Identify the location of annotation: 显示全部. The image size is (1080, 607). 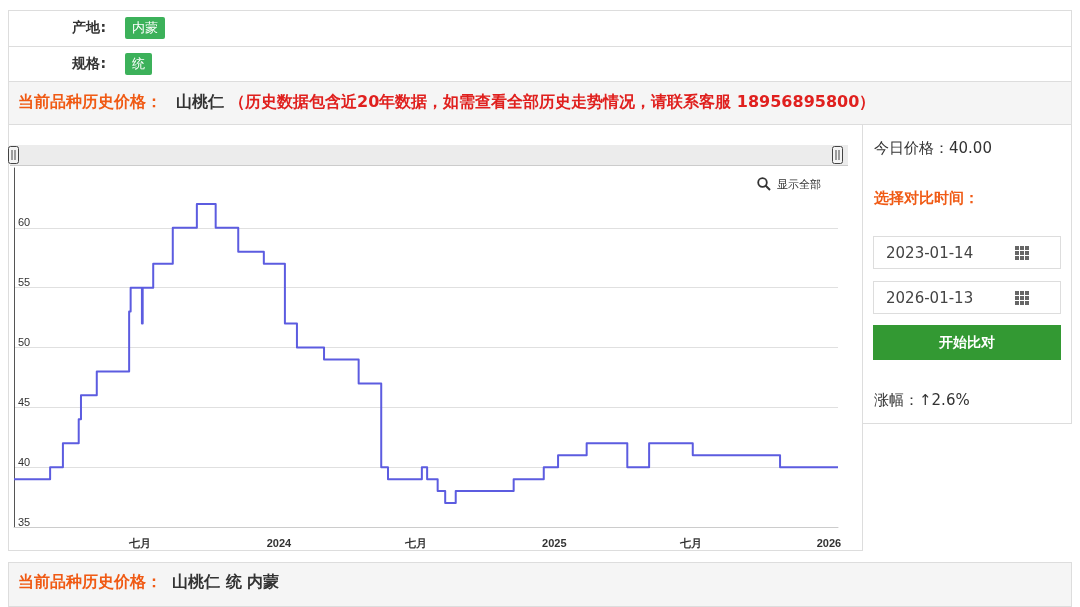
(799, 184).